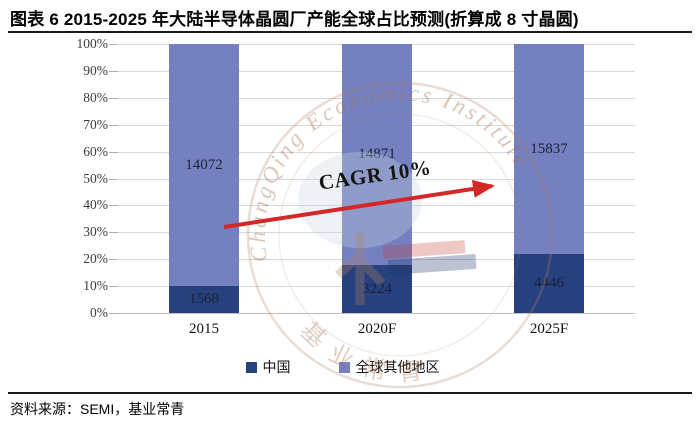  What do you see at coordinates (97, 409) in the screenshot?
I see `source-note: 资料来源：SEMI，基业常青` at bounding box center [97, 409].